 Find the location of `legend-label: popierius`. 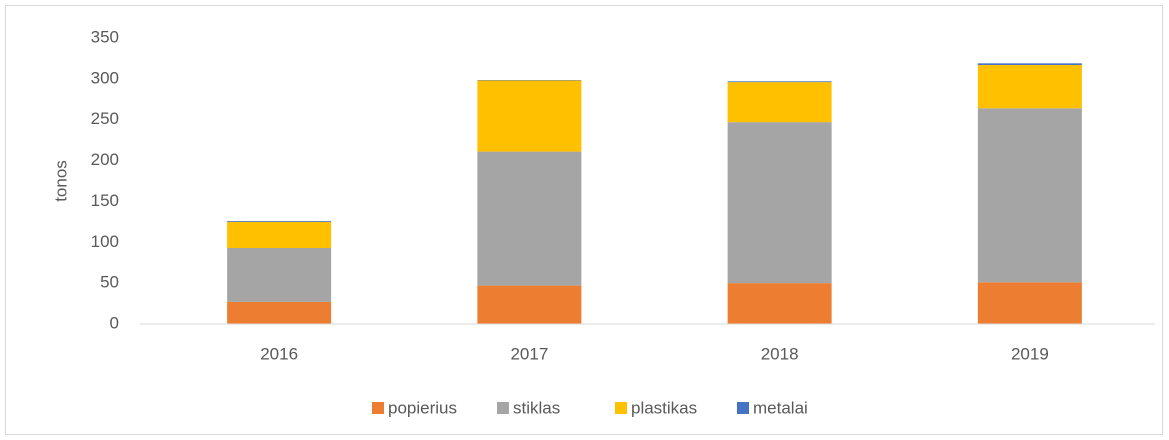

legend-label: popierius is located at coordinates (422, 407).